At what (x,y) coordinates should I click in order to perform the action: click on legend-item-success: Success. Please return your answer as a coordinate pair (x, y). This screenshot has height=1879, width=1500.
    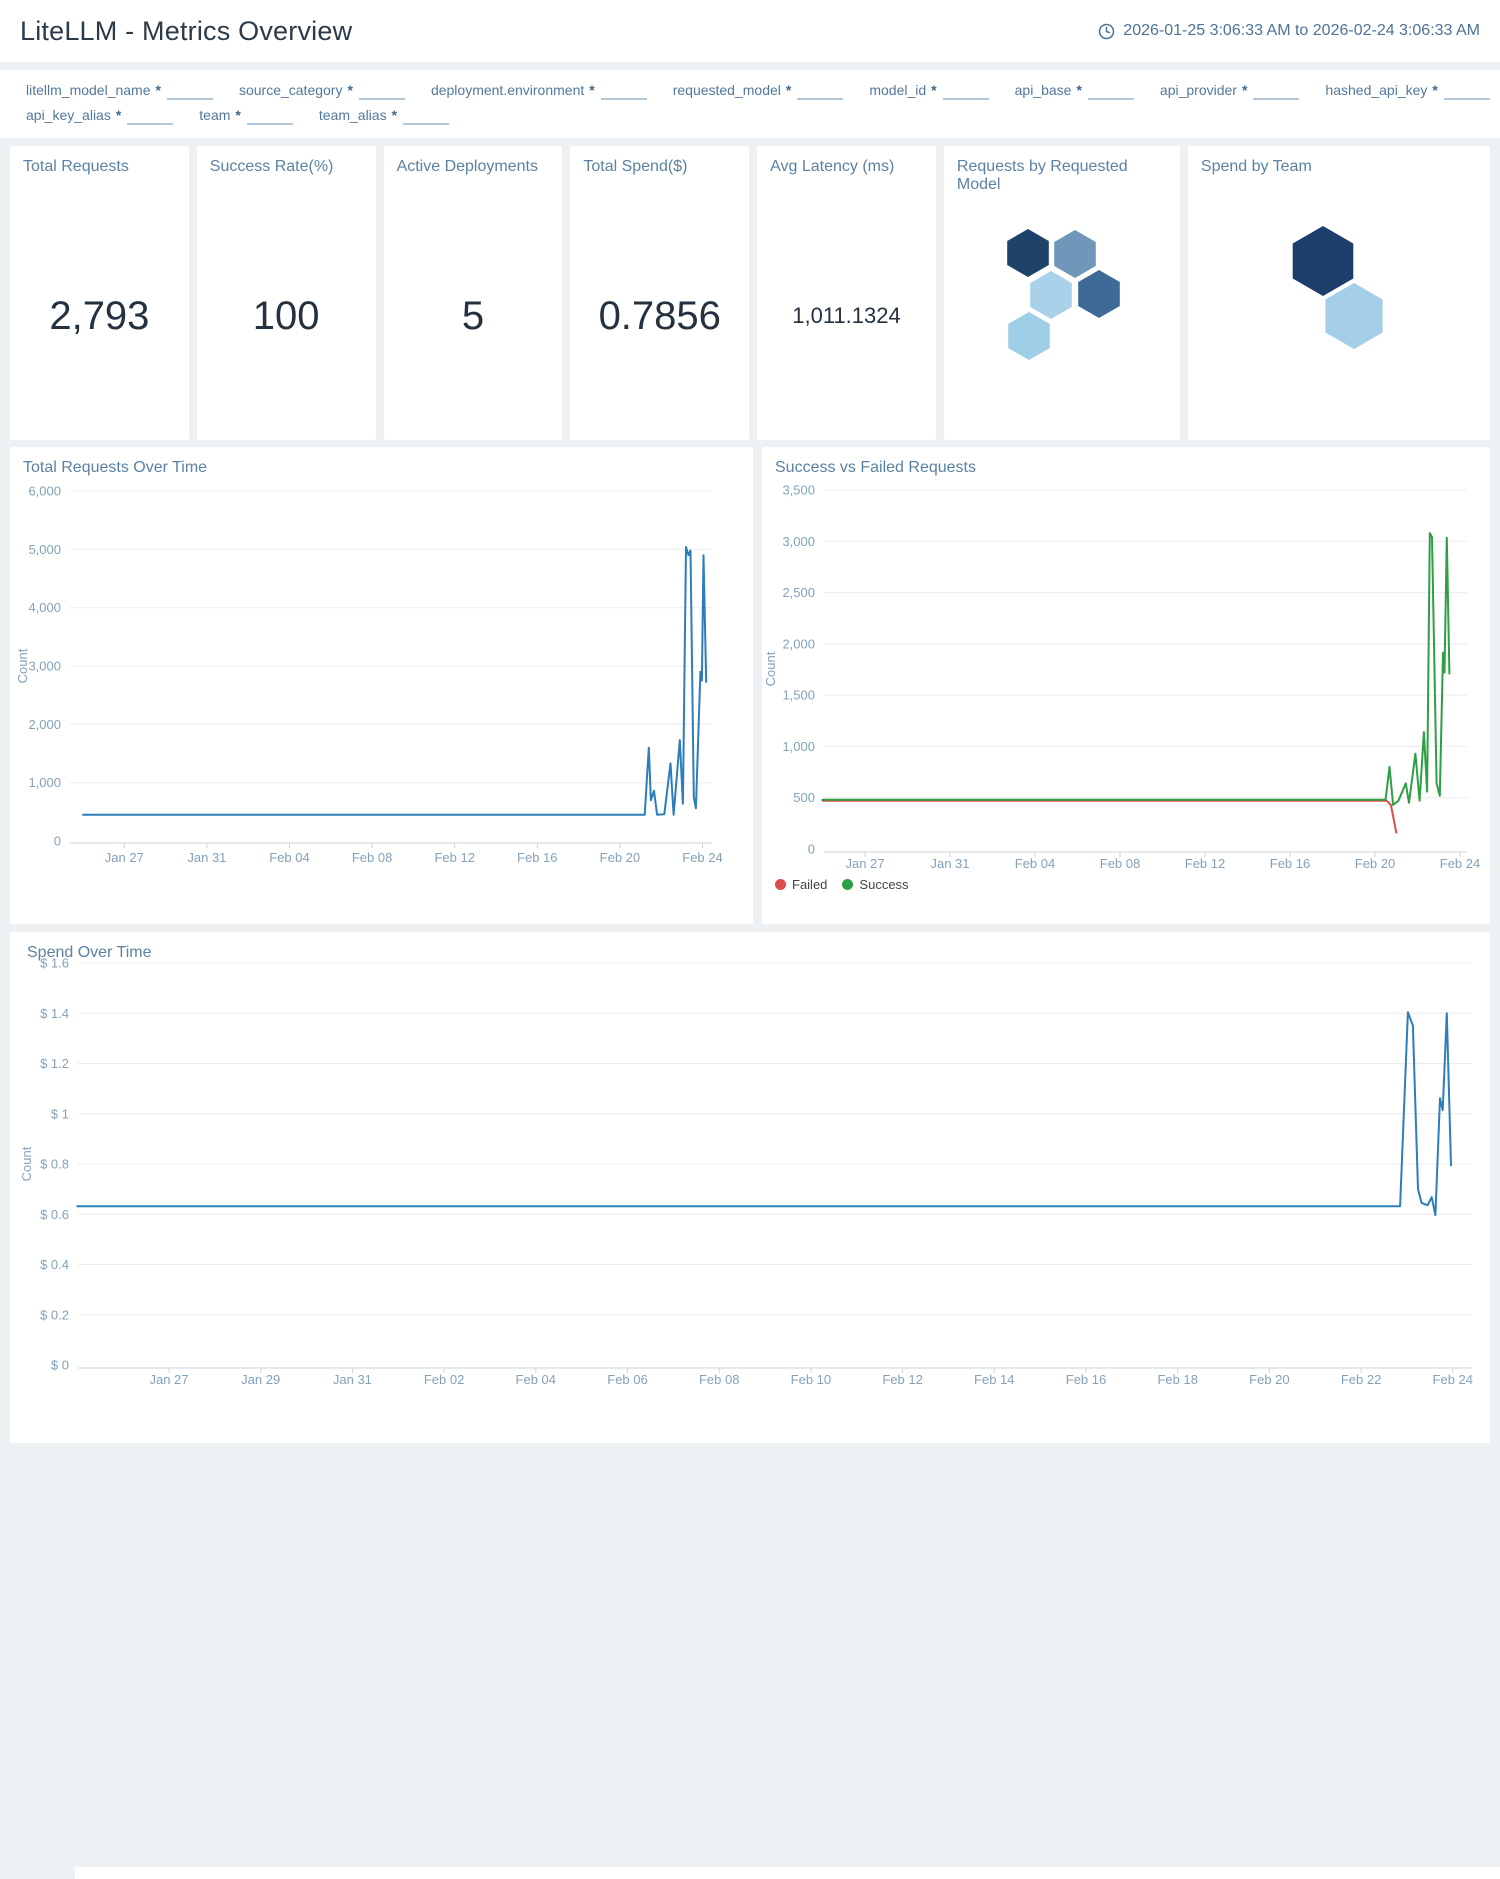
    Looking at the image, I should click on (875, 884).